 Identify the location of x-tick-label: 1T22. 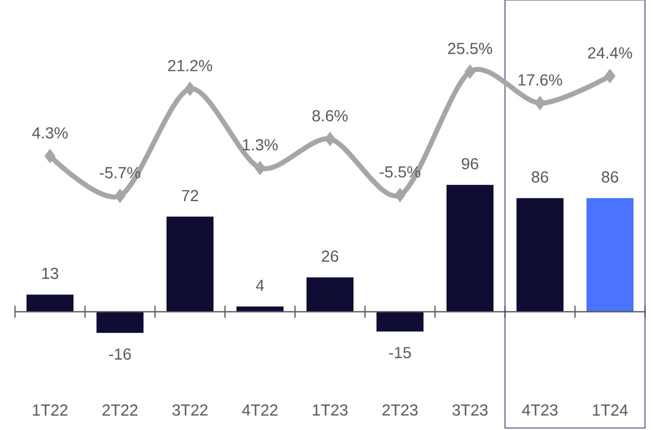
(50, 410).